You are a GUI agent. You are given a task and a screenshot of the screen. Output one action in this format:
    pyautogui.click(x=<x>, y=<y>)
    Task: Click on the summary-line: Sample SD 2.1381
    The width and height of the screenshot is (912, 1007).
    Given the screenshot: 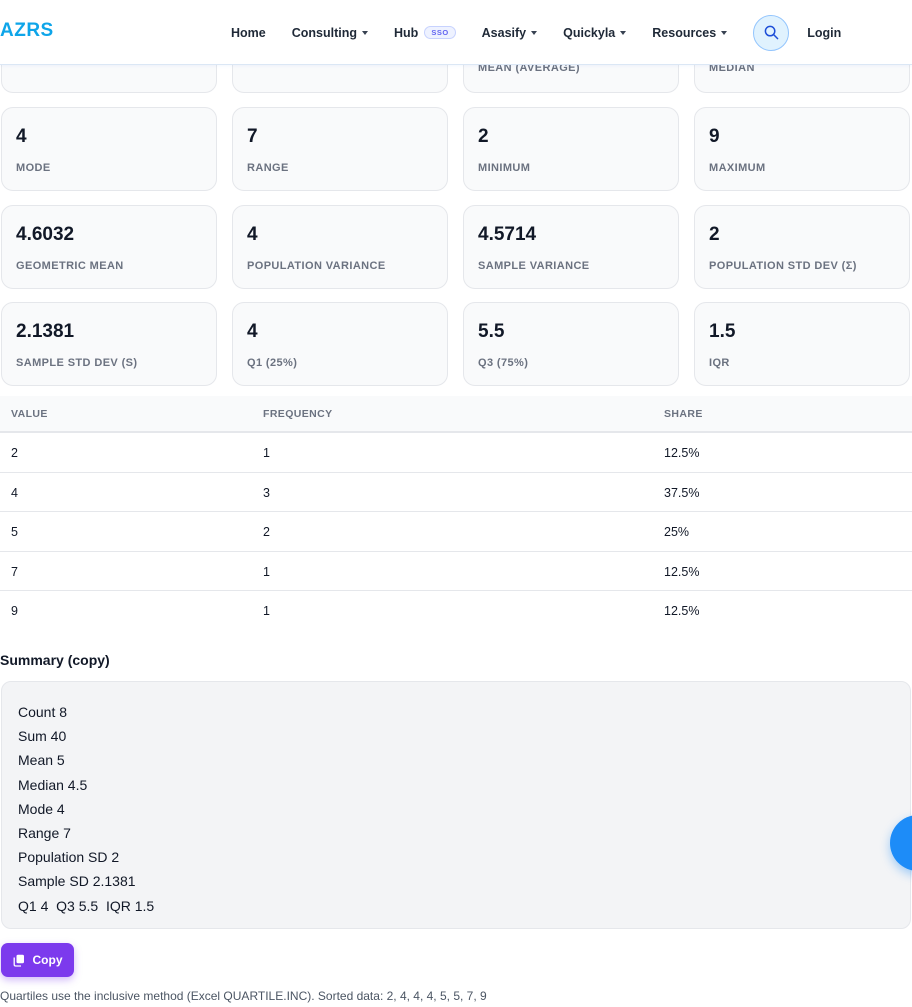 What is the action you would take?
    pyautogui.click(x=77, y=881)
    